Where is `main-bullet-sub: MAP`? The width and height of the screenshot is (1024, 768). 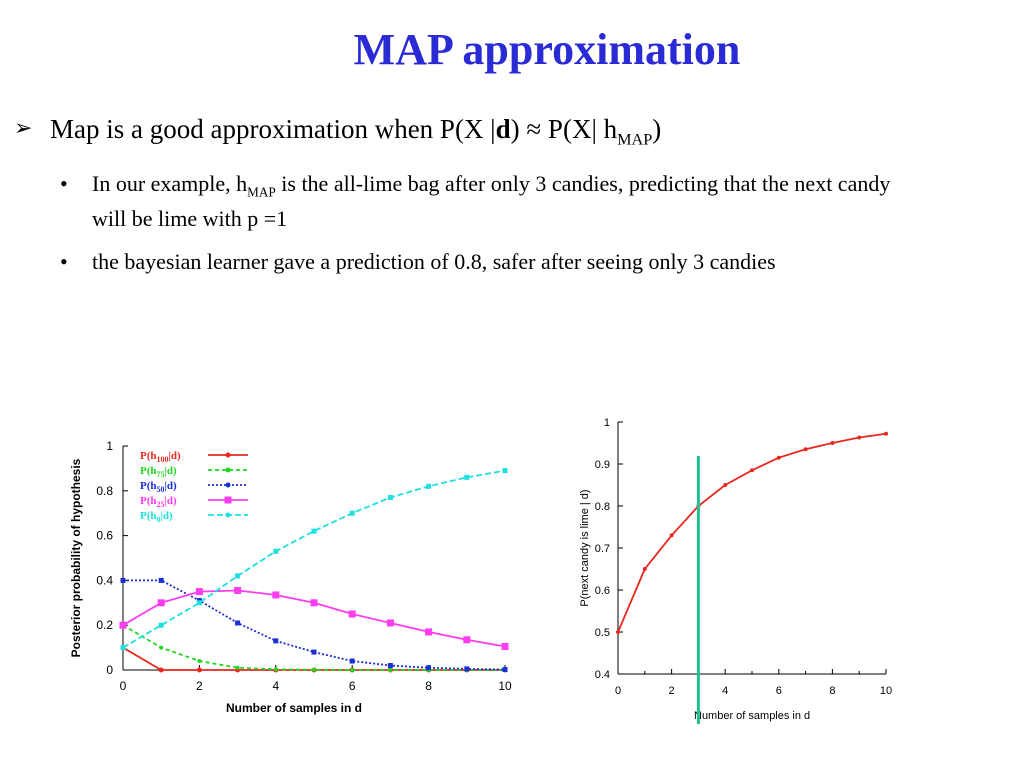 main-bullet-sub: MAP is located at coordinates (635, 139).